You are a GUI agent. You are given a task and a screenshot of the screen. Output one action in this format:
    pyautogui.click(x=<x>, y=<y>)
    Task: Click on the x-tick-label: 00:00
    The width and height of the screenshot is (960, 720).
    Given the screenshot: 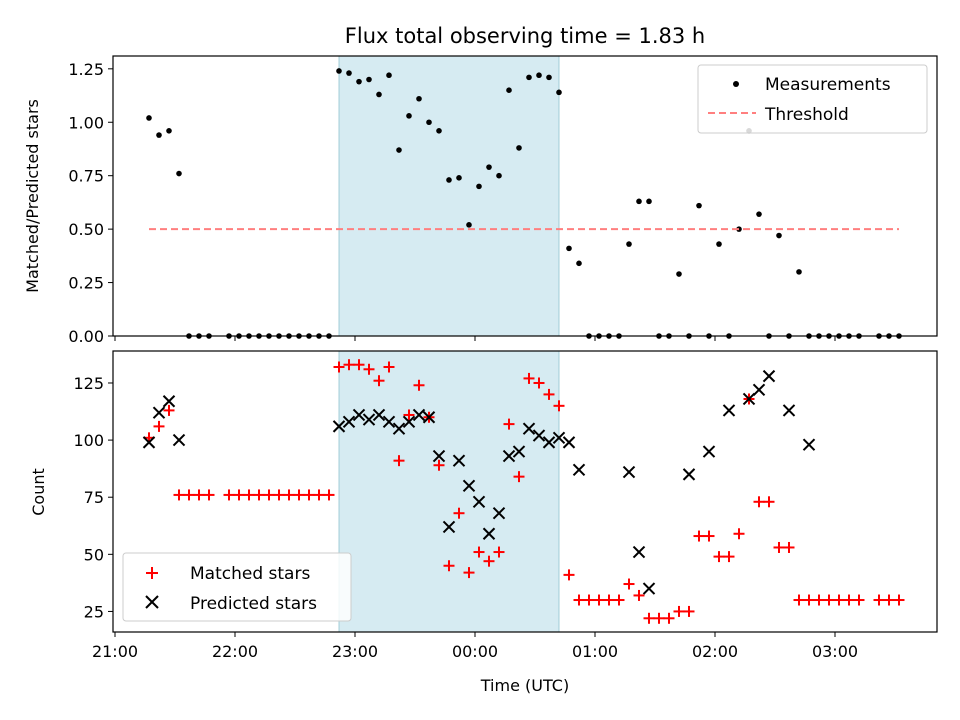 What is the action you would take?
    pyautogui.click(x=475, y=651)
    